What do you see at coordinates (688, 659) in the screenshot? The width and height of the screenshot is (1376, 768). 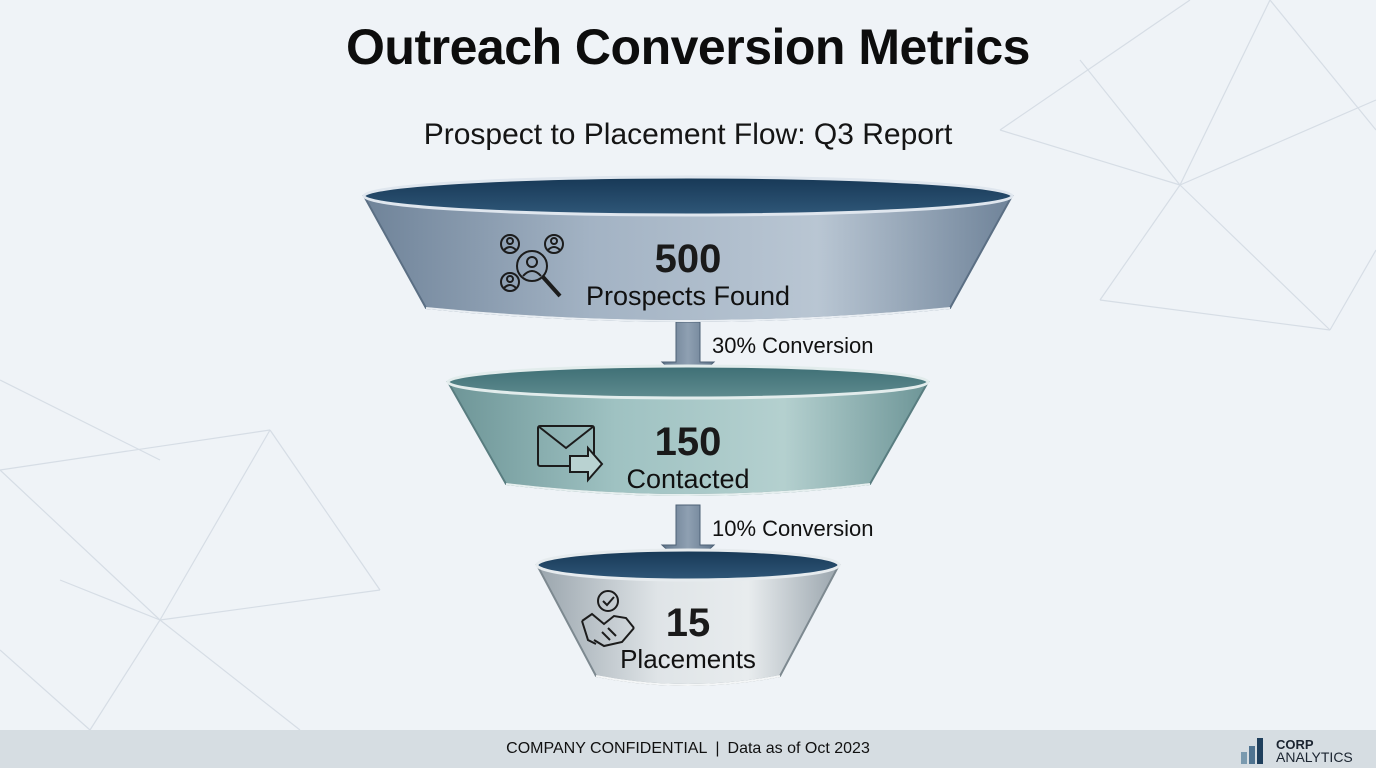 I see `stage-label-placements: Placements` at bounding box center [688, 659].